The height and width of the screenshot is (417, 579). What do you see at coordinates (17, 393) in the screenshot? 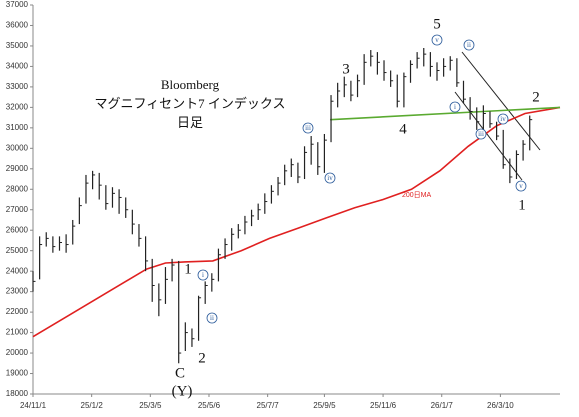
I see `y-tick-label: 18000` at bounding box center [17, 393].